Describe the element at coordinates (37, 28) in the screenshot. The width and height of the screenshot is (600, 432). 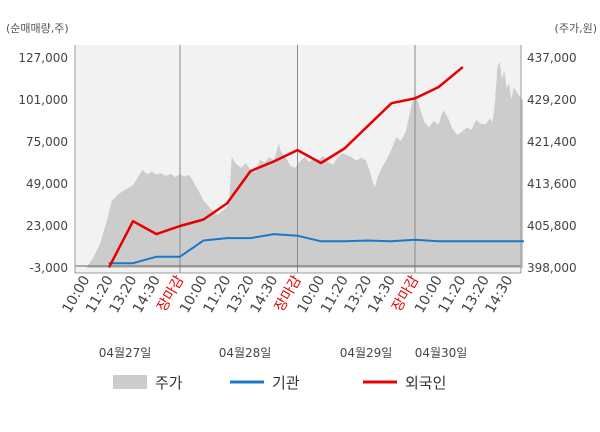
I see `left-axis-unit: (순매매량,주)` at that location.